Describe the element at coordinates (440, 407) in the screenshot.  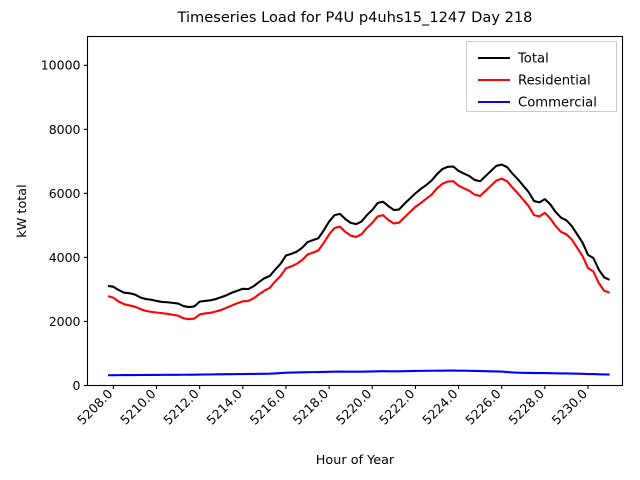
I see `x-tick-label: 5224.0` at that location.